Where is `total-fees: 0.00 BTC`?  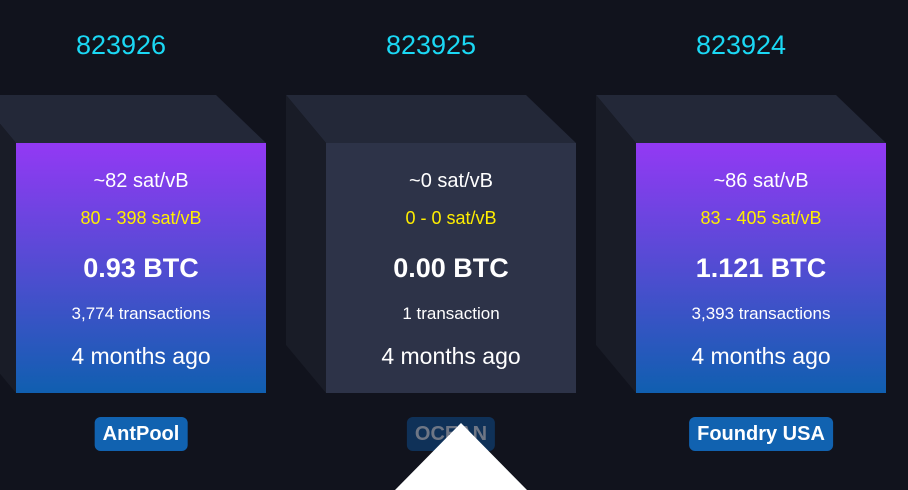
total-fees: 0.00 BTC is located at coordinates (451, 268).